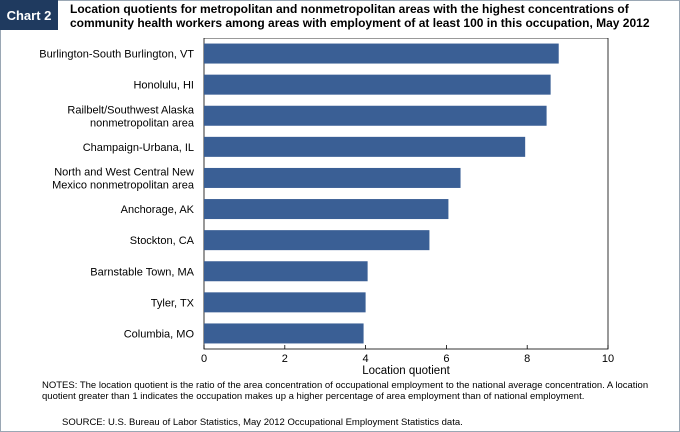 This screenshot has width=680, height=432. Describe the element at coordinates (123, 185) in the screenshot. I see `category-label-4-1: Mexico nonmetropolitan area` at that location.